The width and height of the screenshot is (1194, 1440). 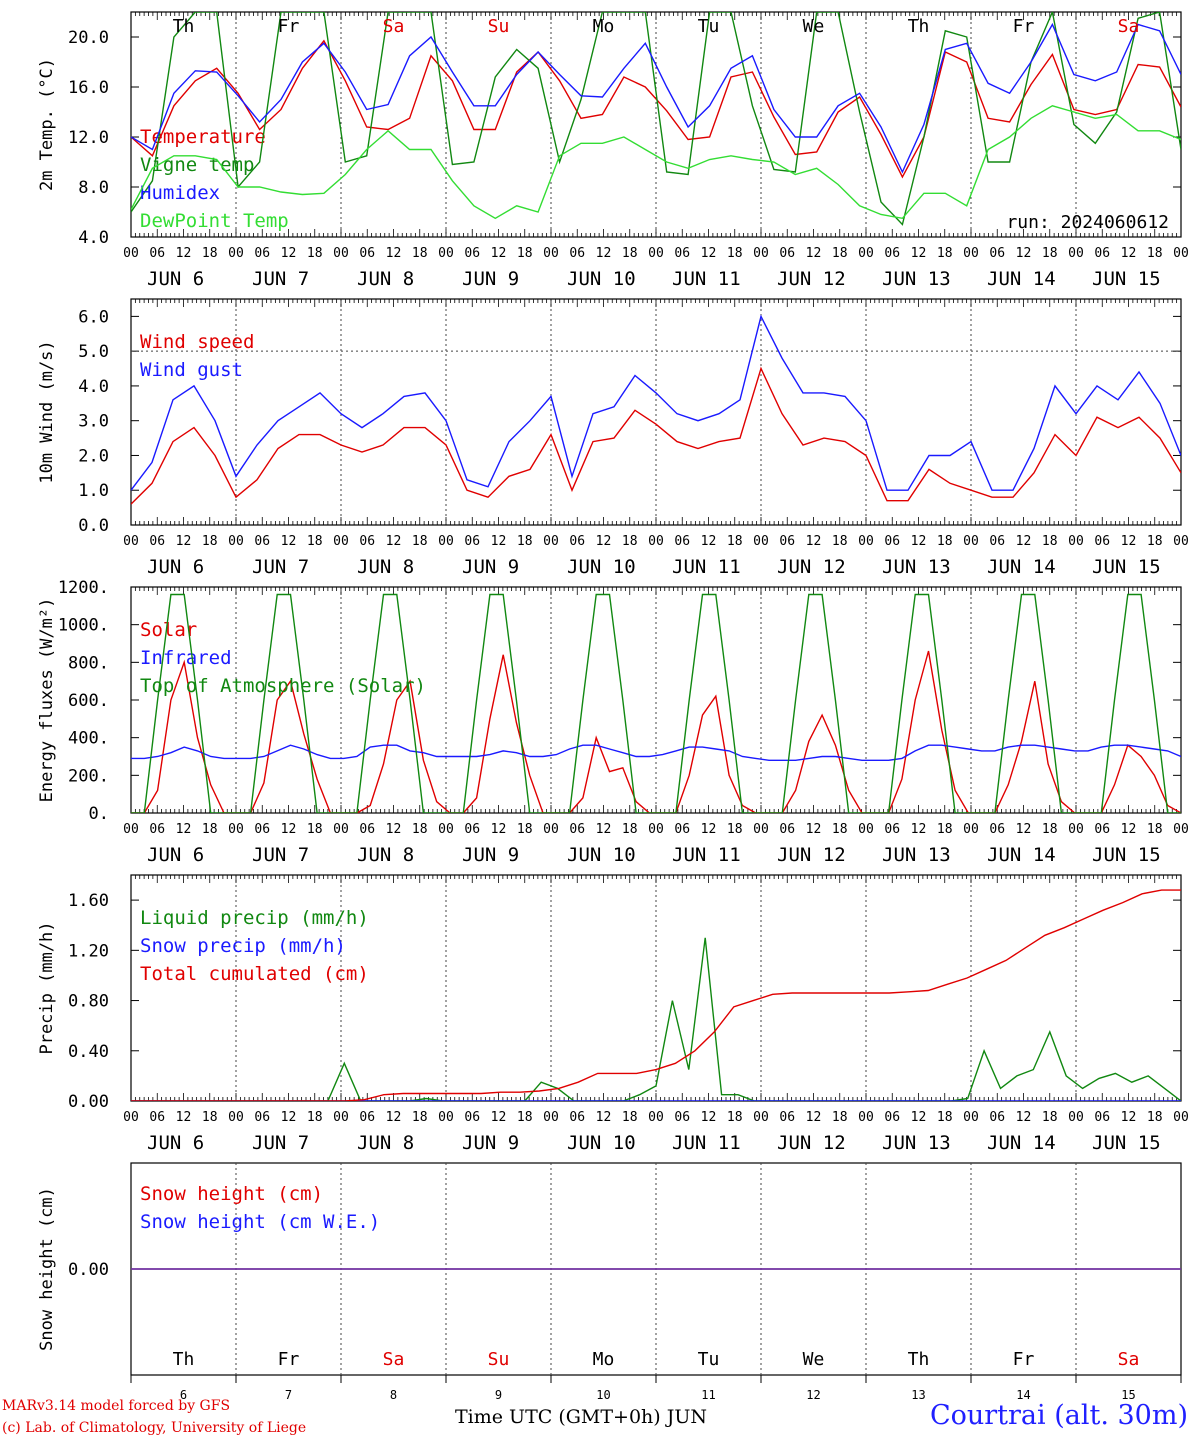 I want to click on y-tick-label: 600., so click(x=88, y=701).